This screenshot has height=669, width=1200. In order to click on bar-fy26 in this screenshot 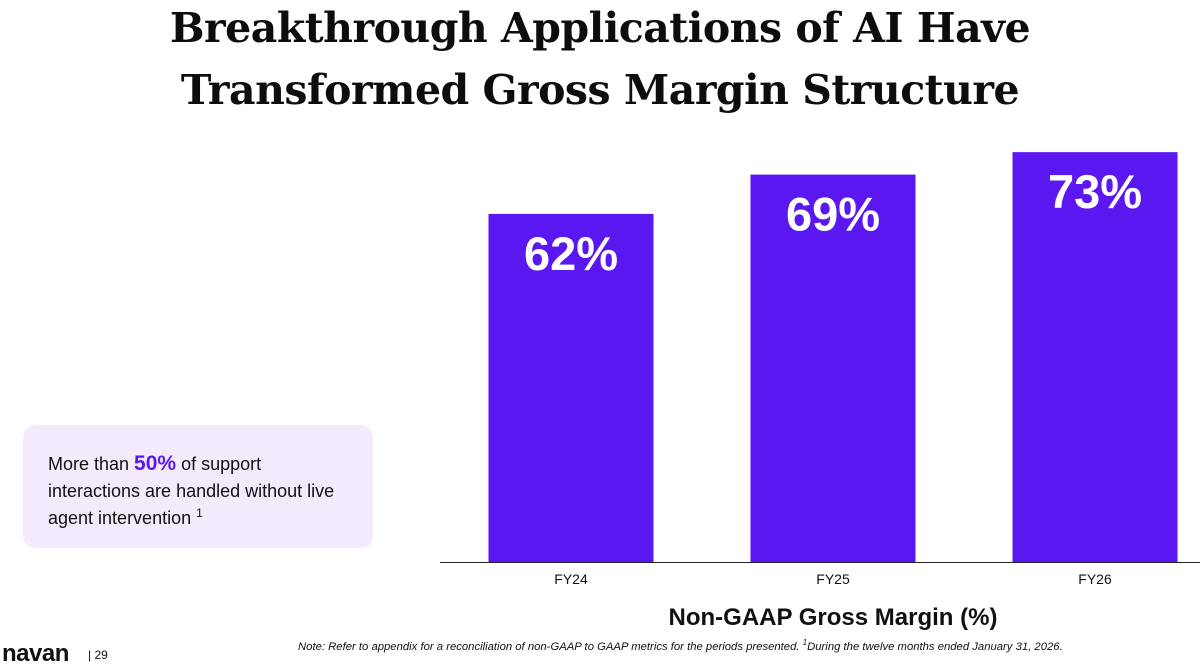, I will do `click(1095, 357)`.